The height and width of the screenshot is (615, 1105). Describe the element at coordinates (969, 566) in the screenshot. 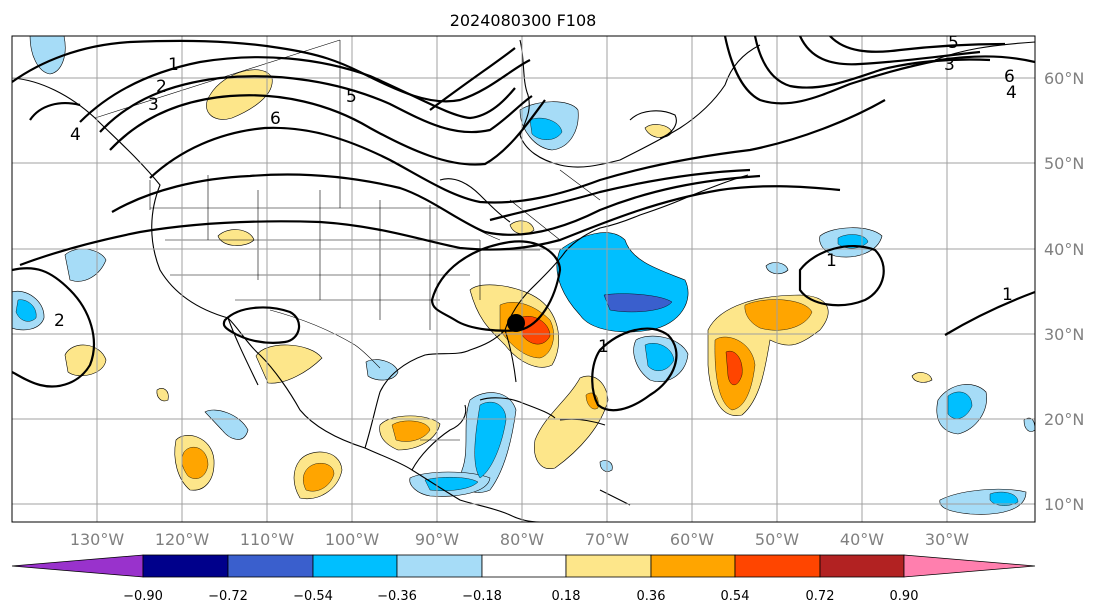

I see `colorbar-extend-high` at that location.